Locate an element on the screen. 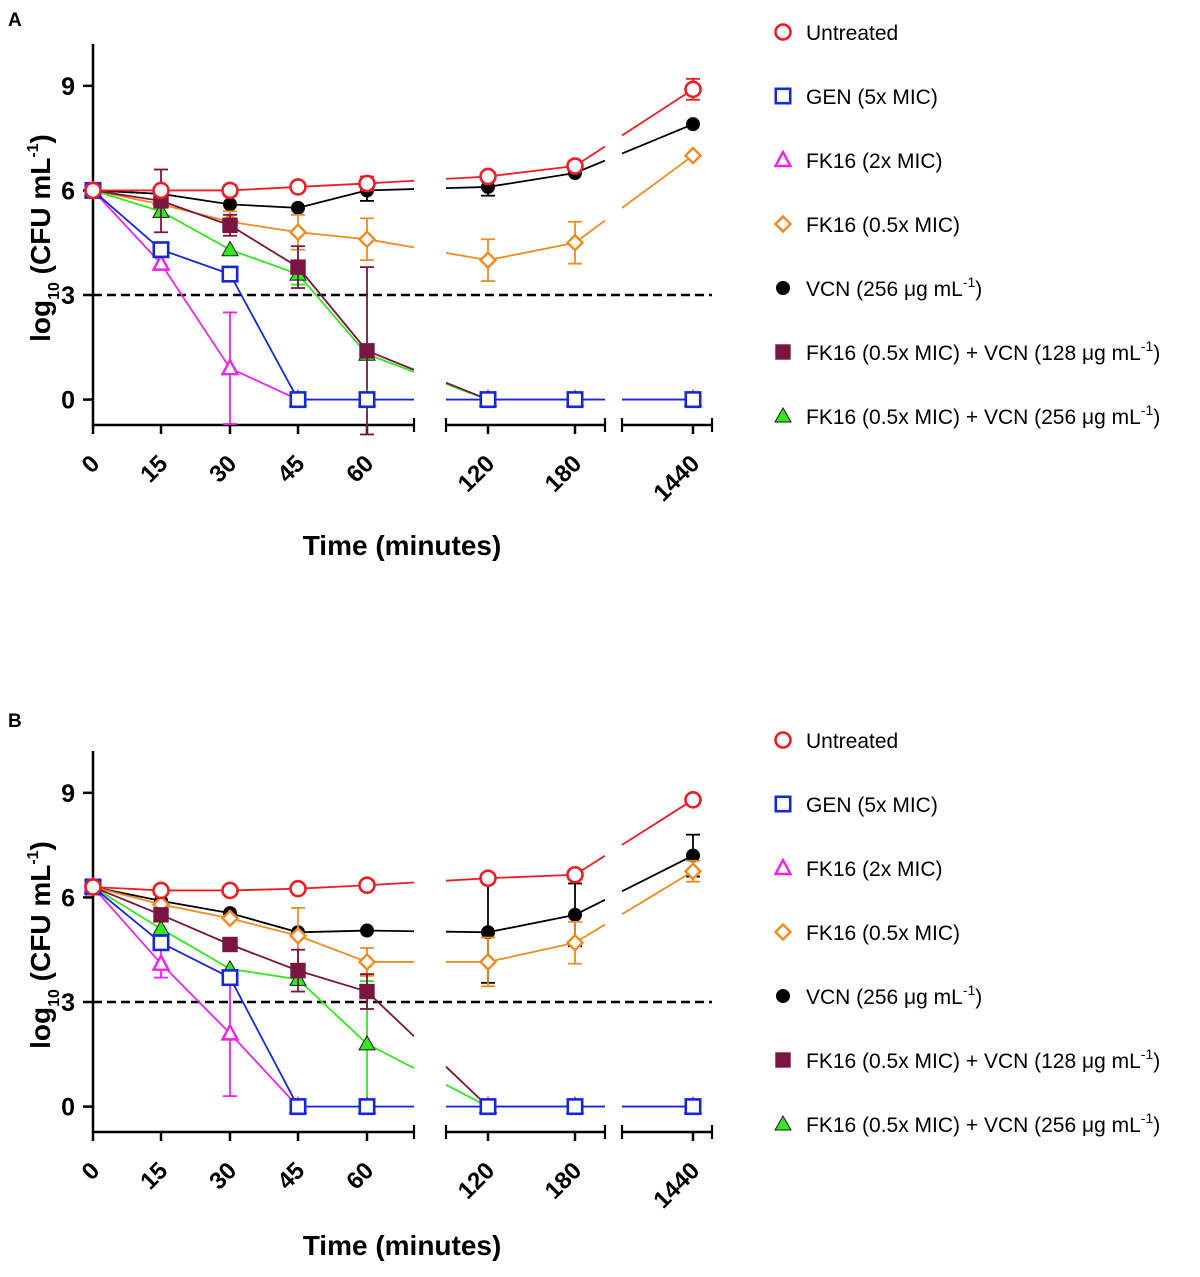 The width and height of the screenshot is (1200, 1277). legend-item-combo128: FK16 (0.5x MIC) + VCN (128 μg mL-1) is located at coordinates (967, 351).